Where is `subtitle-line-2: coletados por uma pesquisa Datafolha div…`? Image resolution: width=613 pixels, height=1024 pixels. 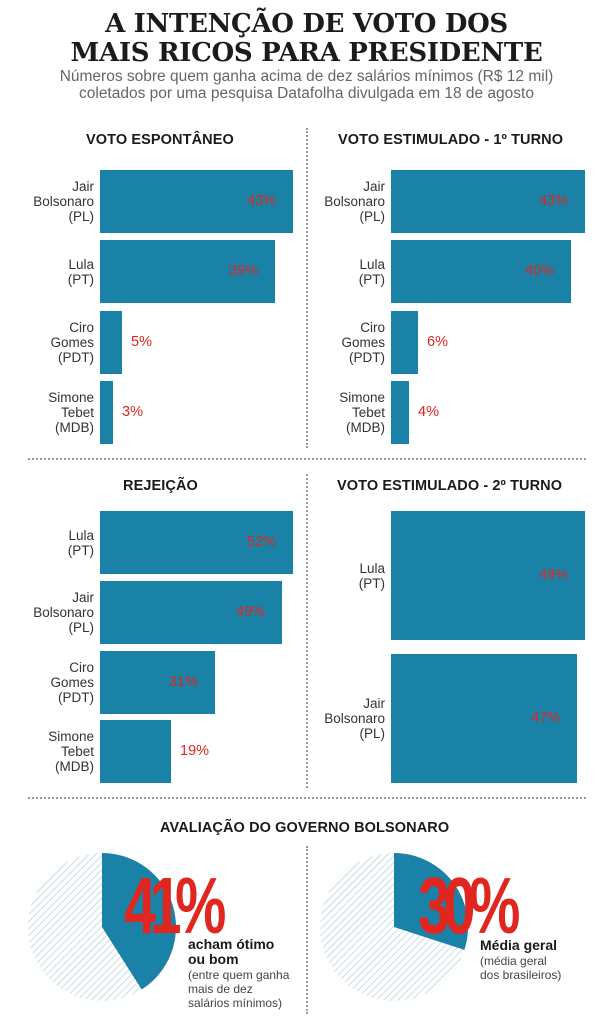
subtitle-line-2: coletados por uma pesquisa Datafolha div… is located at coordinates (306, 93).